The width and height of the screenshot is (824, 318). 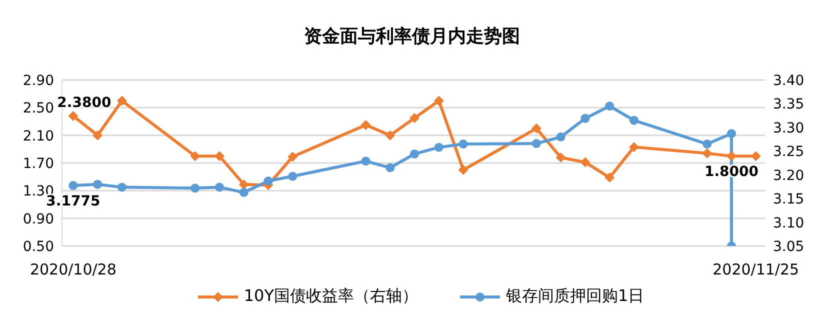 What do you see at coordinates (788, 104) in the screenshot?
I see `y2-tick-label: 3.35` at bounding box center [788, 104].